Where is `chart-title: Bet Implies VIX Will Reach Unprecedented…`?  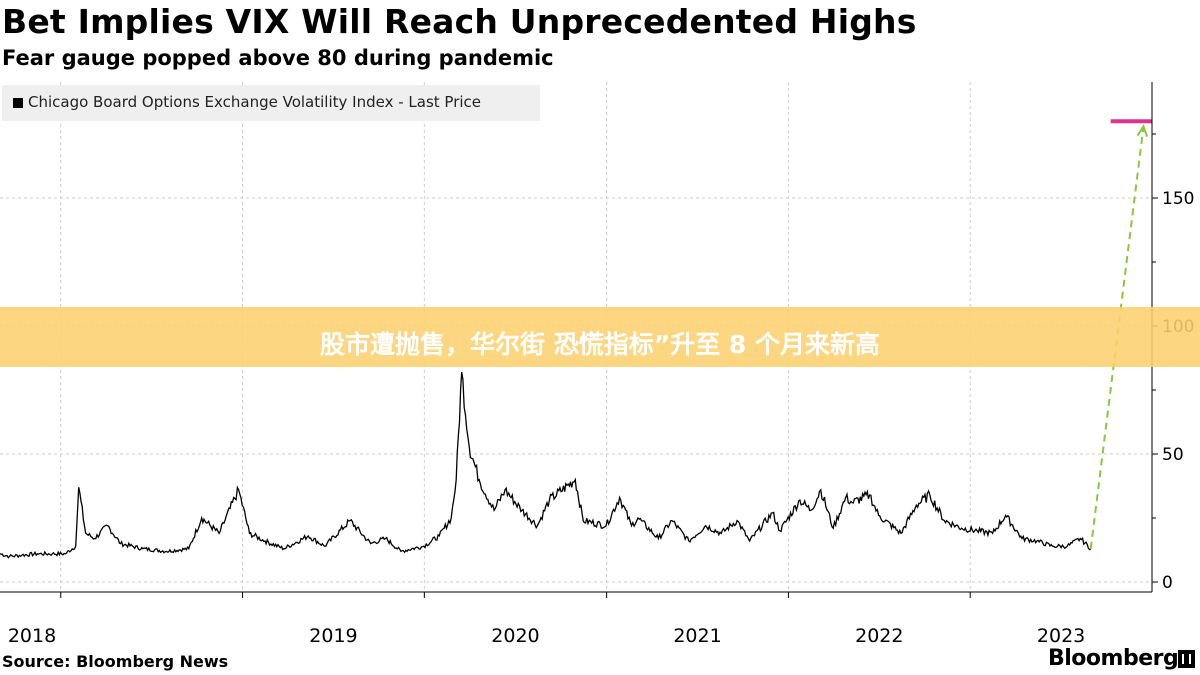
chart-title: Bet Implies VIX Will Reach Unprecedented… is located at coordinates (459, 21).